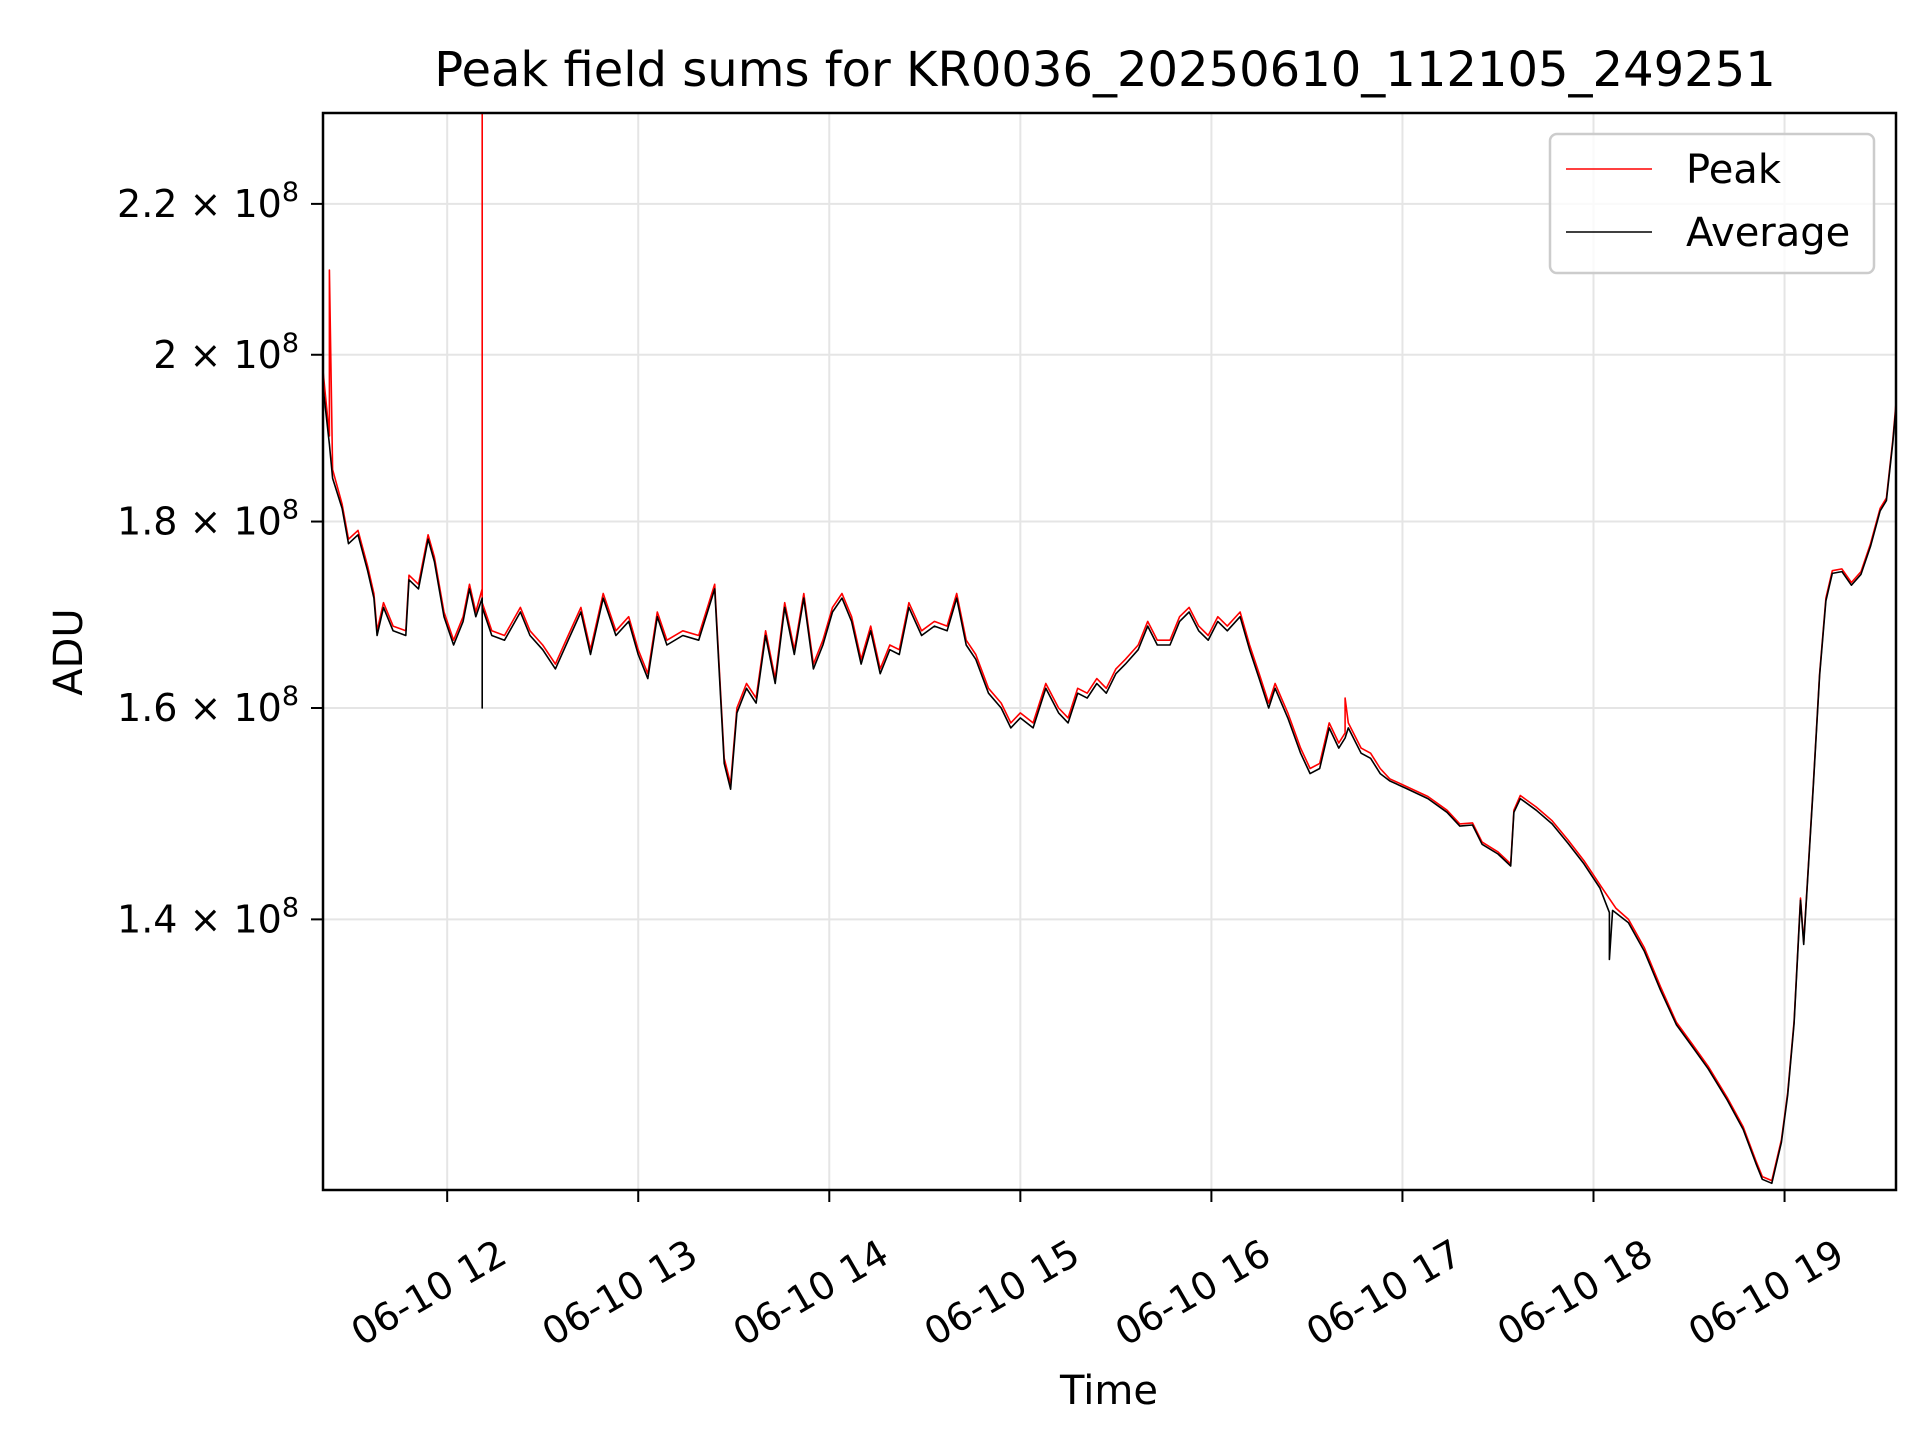 The height and width of the screenshot is (1440, 1920). What do you see at coordinates (69, 651) in the screenshot?
I see `y-axis-title: ADU` at bounding box center [69, 651].